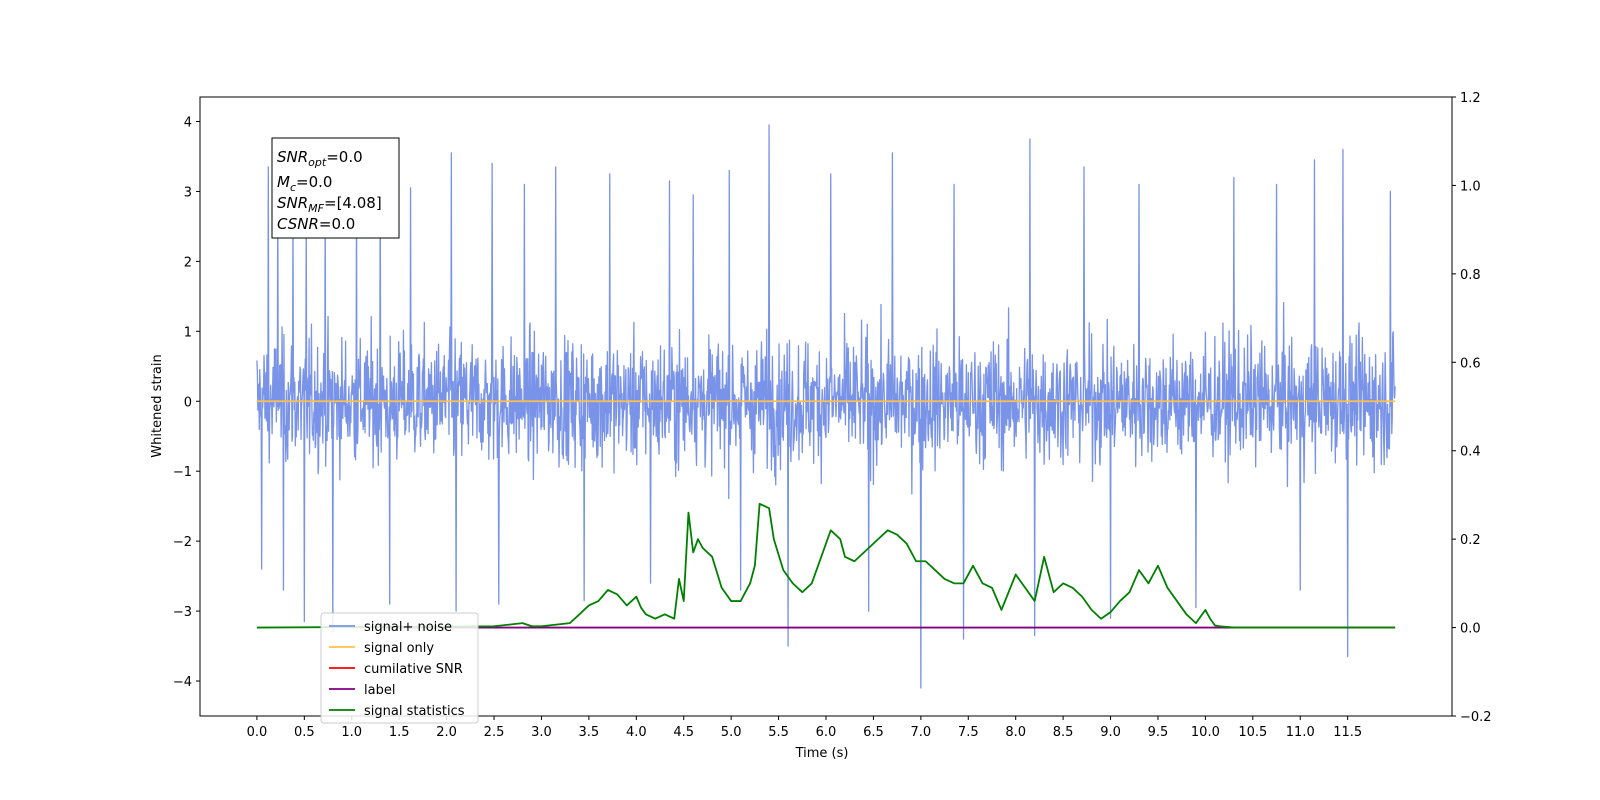 This screenshot has width=1600, height=800. What do you see at coordinates (1470, 275) in the screenshot?
I see `y2-tick-label: 0.8` at bounding box center [1470, 275].